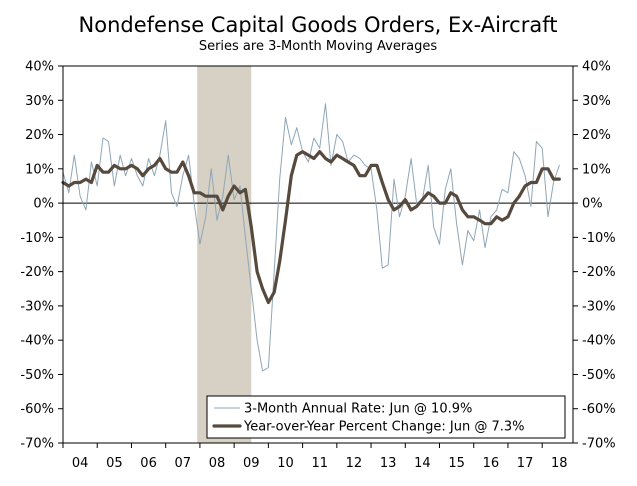 The width and height of the screenshot is (637, 486). I want to click on x-tick-label: 06, so click(148, 463).